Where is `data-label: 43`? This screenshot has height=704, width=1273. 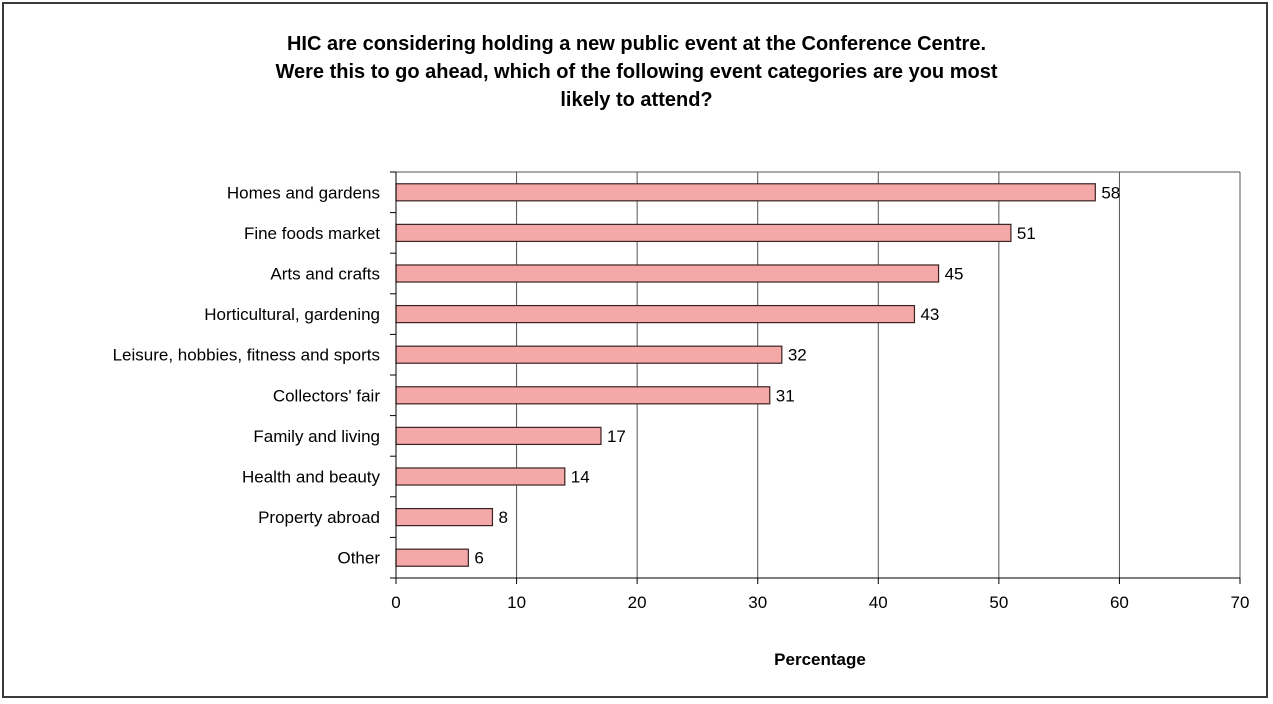
data-label: 43 is located at coordinates (929, 314).